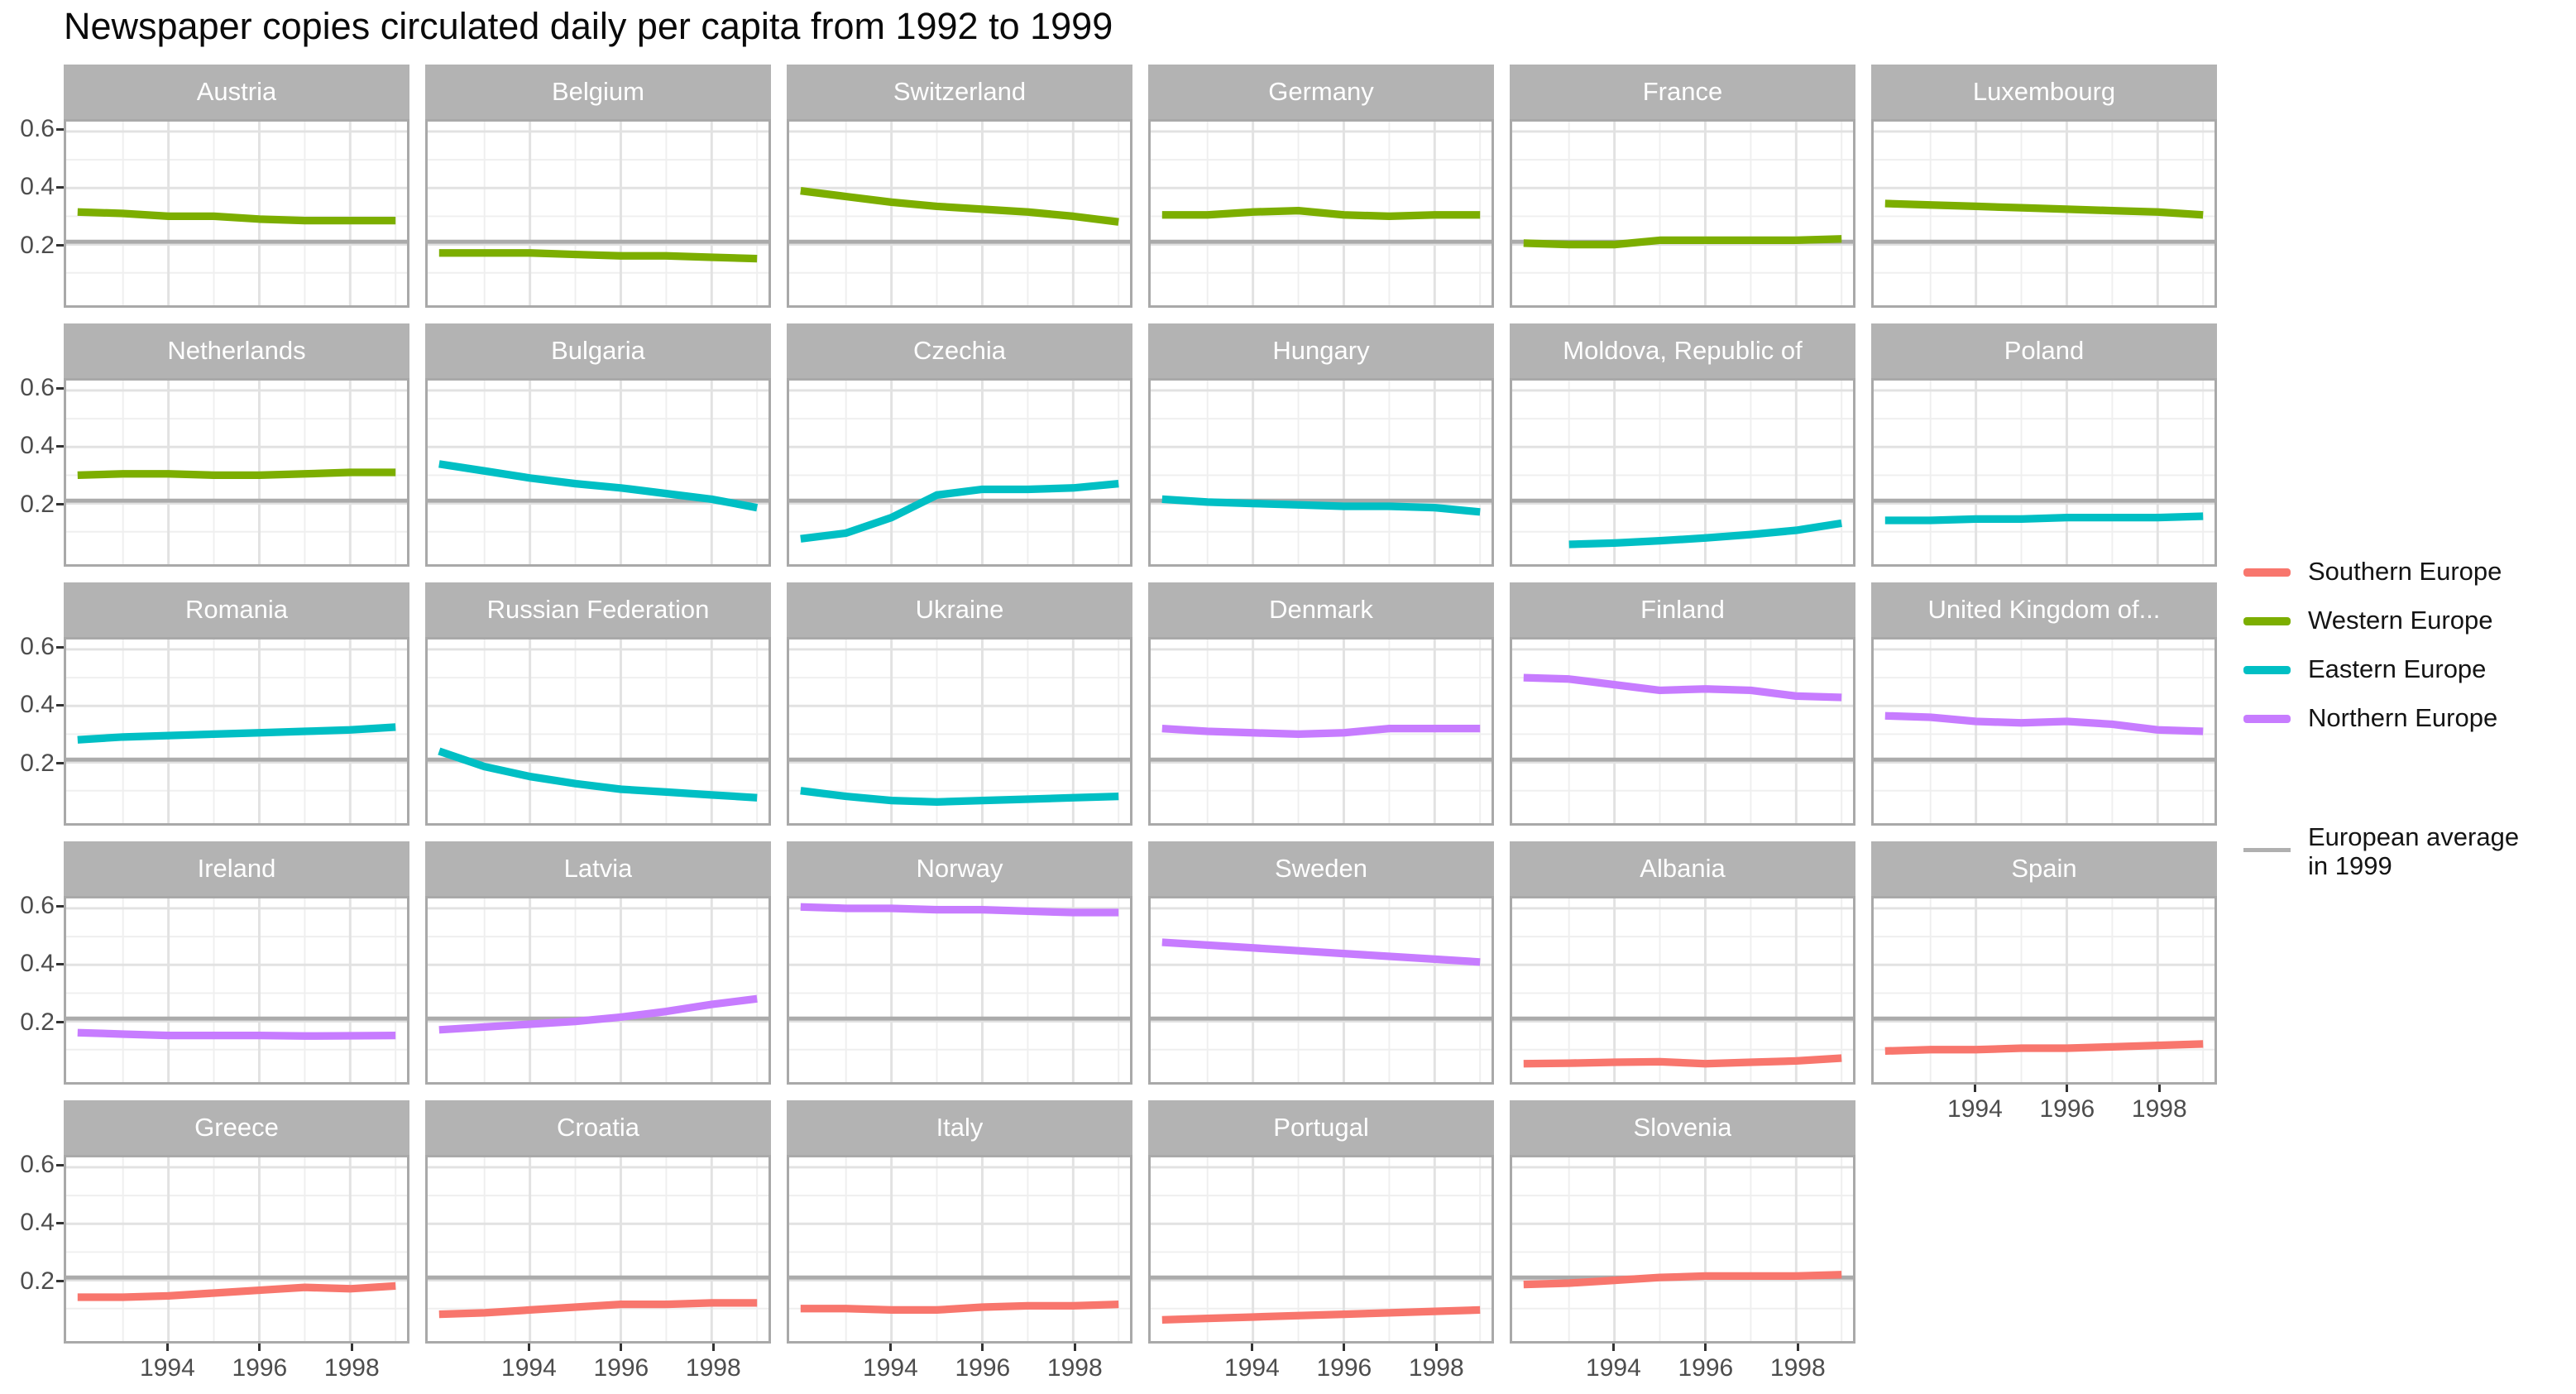 Image resolution: width=2576 pixels, height=1394 pixels. I want to click on series-line-united-kingdom-of, so click(2044, 723).